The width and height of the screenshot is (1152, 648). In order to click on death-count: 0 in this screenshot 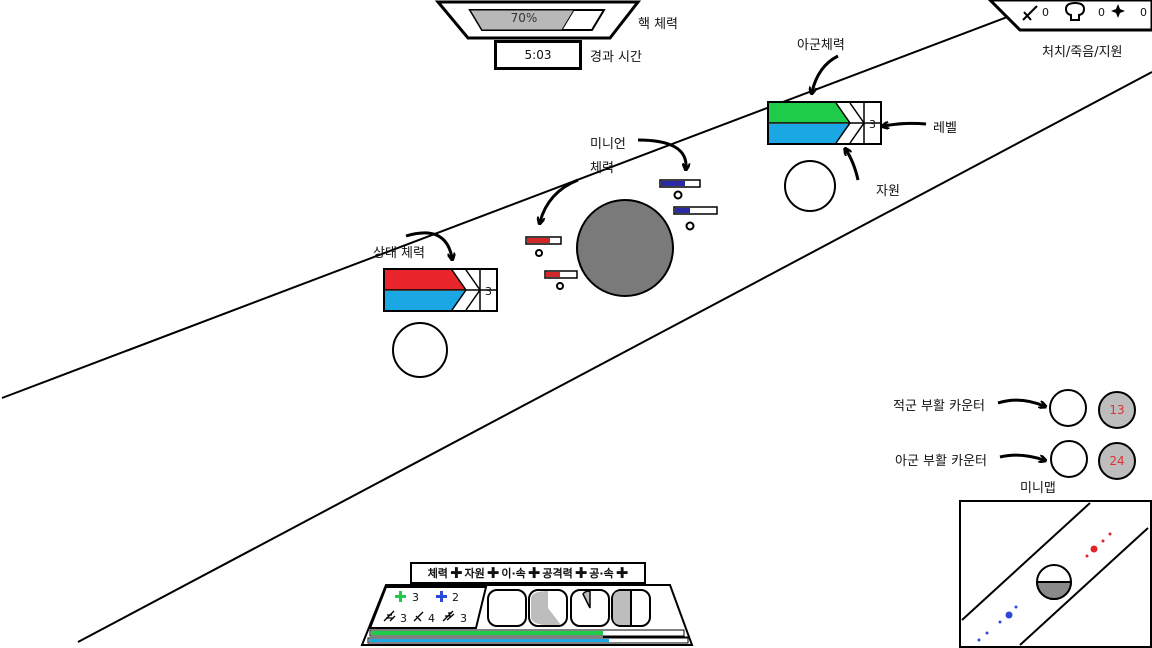, I will do `click(1101, 12)`.